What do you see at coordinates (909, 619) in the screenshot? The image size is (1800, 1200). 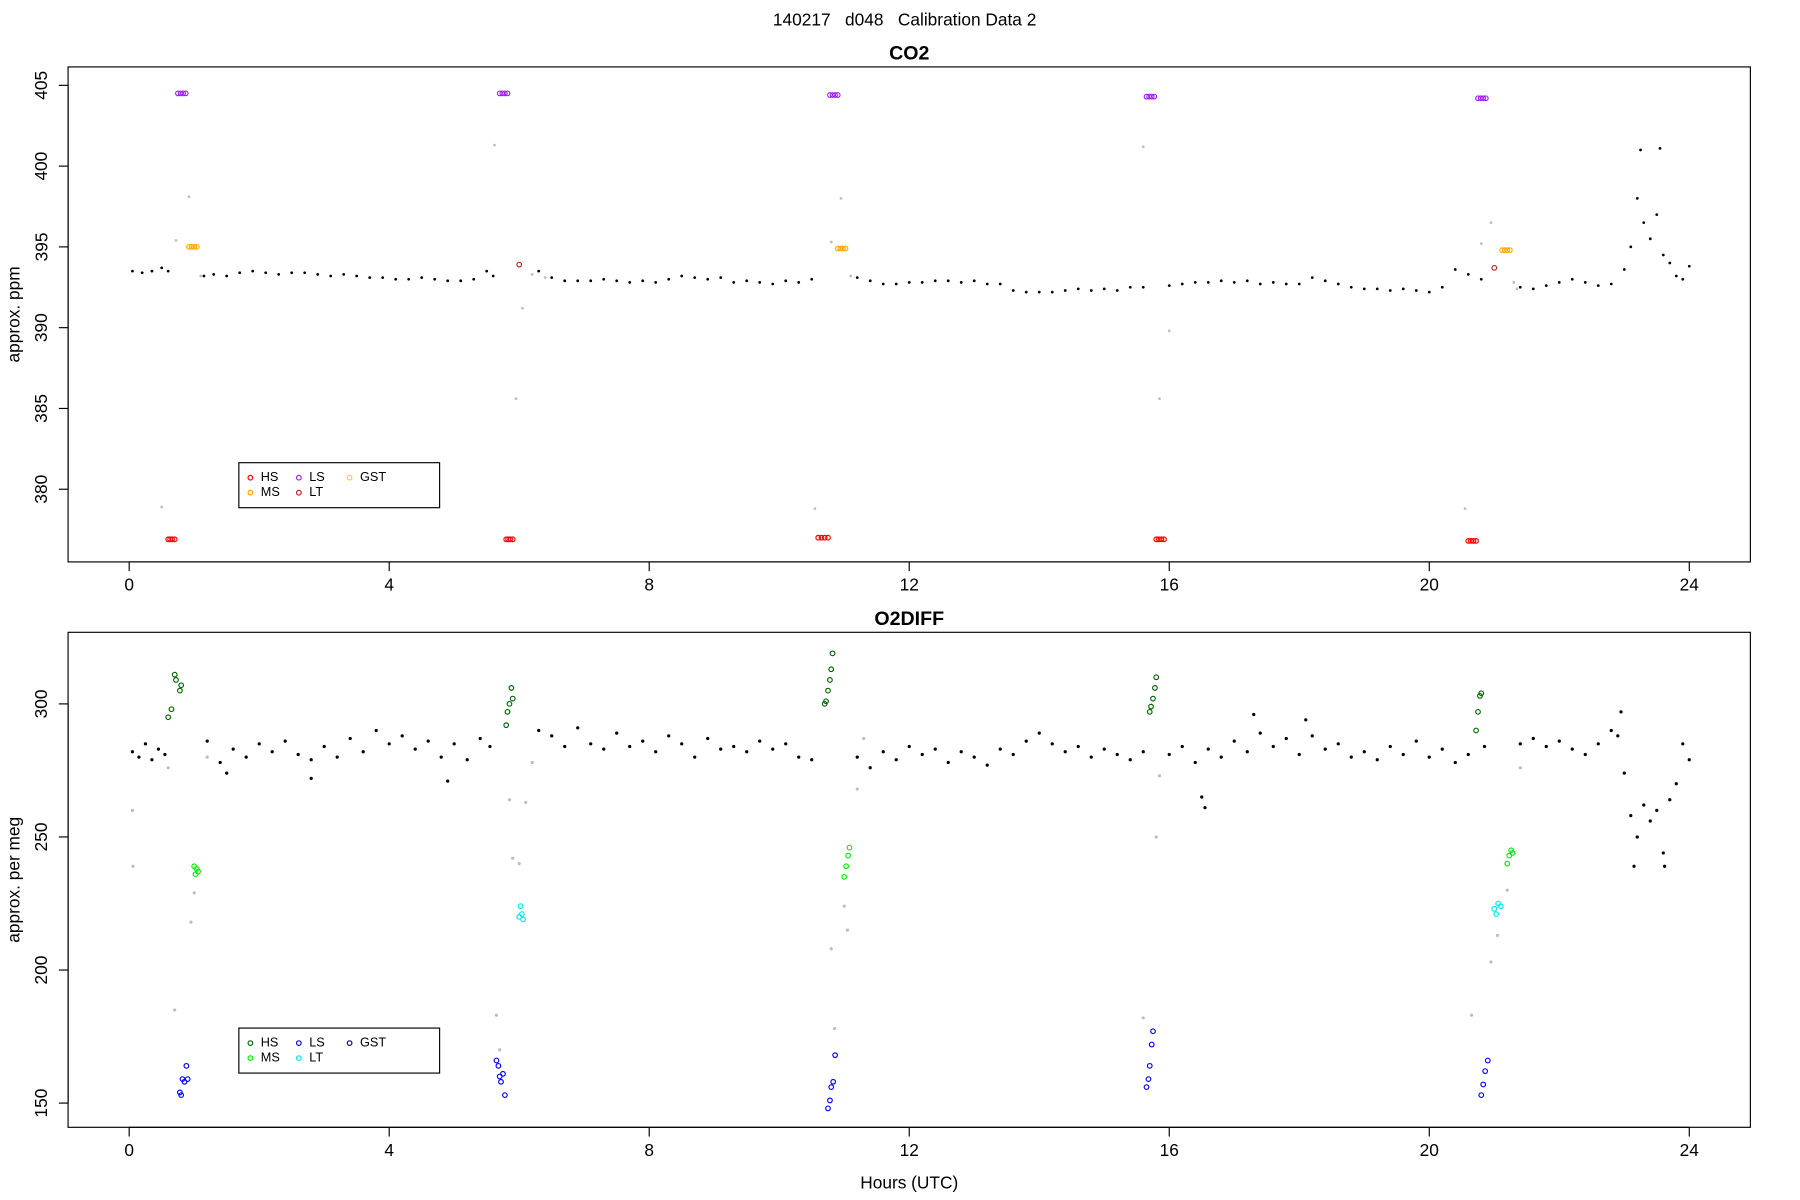 I see `panel-title: O2DIFF` at bounding box center [909, 619].